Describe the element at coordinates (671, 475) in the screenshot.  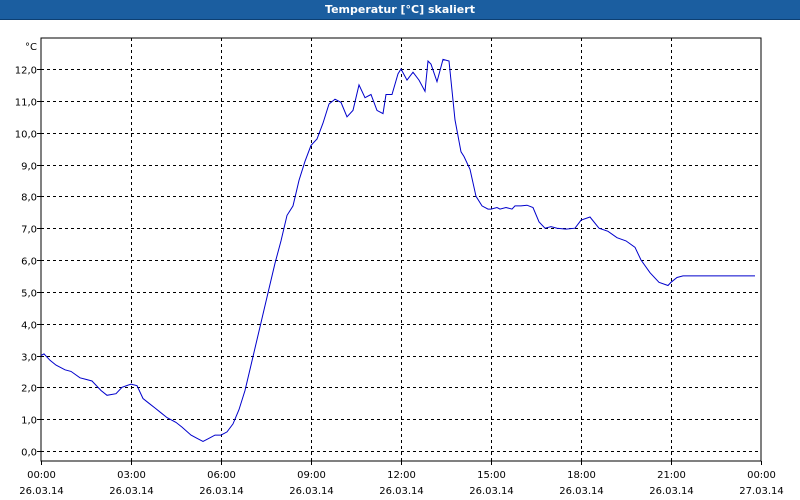
I see `x-tick-time-label: 21:00` at that location.